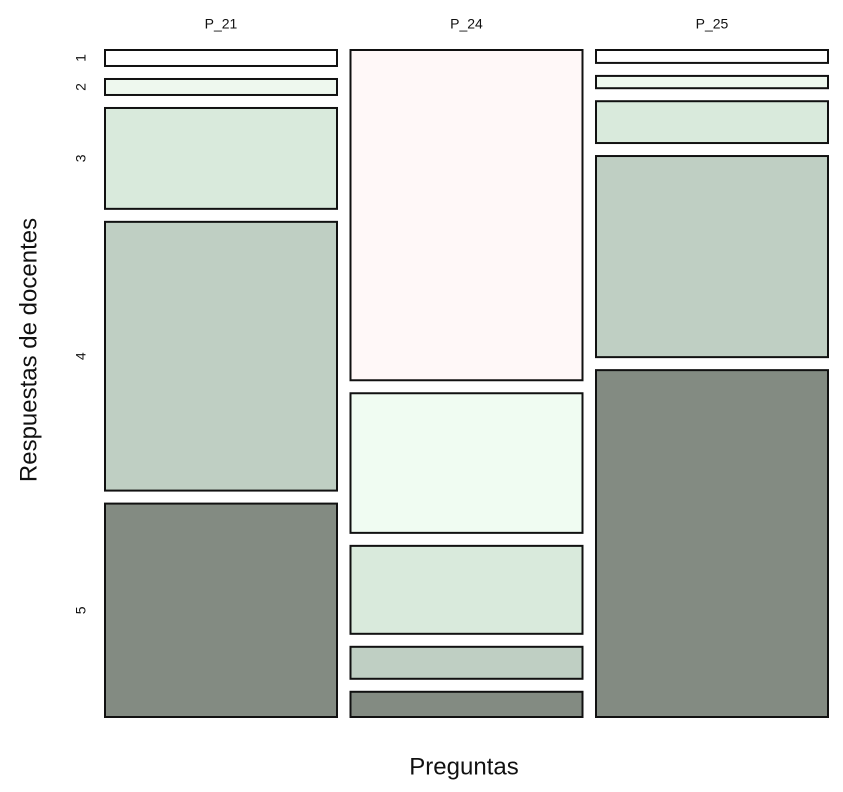  I want to click on column-label: P_21, so click(221, 24).